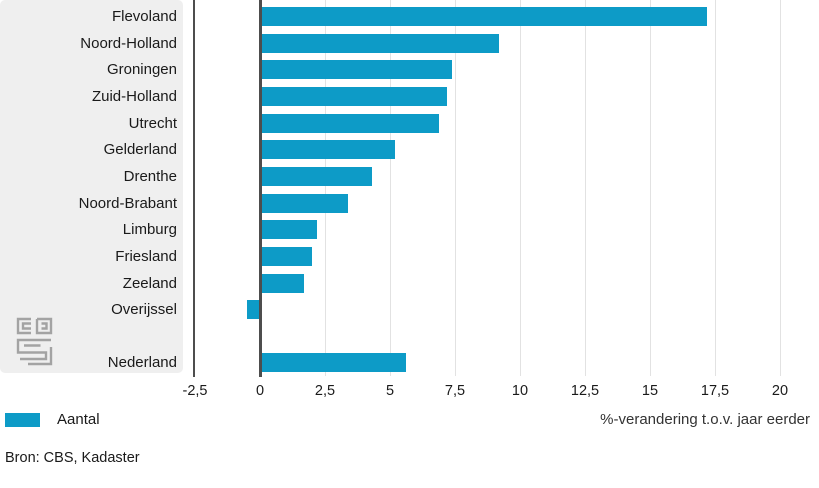 This screenshot has width=819, height=488. What do you see at coordinates (52, 419) in the screenshot?
I see `legend: Aantal` at bounding box center [52, 419].